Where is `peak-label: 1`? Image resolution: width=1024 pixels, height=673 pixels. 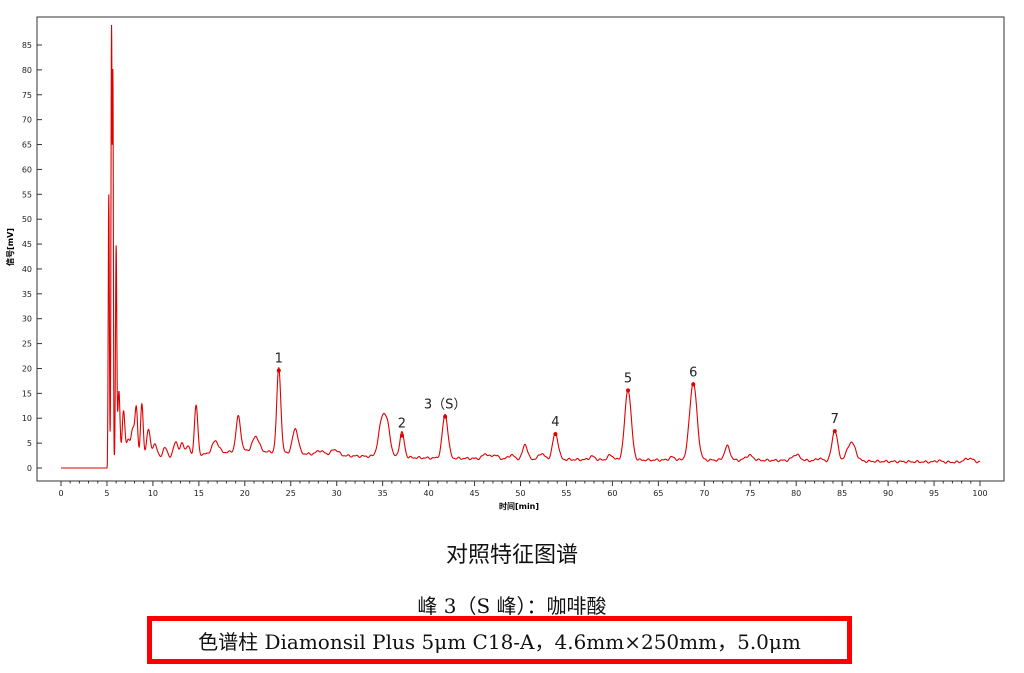 peak-label: 1 is located at coordinates (279, 358).